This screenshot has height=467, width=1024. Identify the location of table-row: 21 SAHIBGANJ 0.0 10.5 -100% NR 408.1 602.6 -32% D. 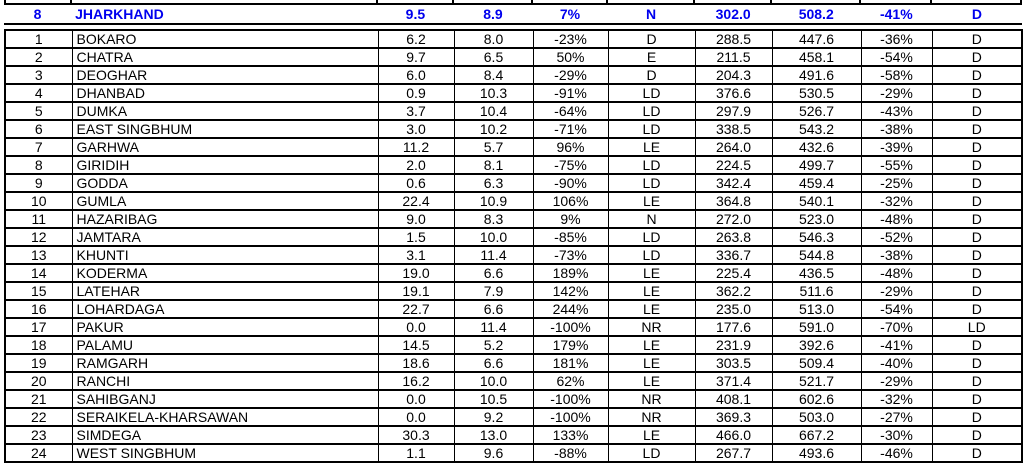
(513, 399).